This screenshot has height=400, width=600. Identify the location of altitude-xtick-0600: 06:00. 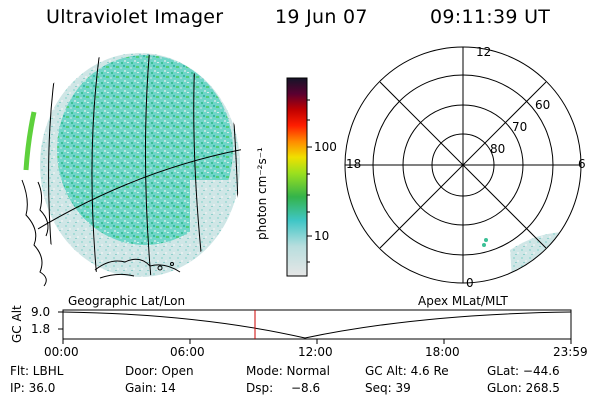
(187, 352).